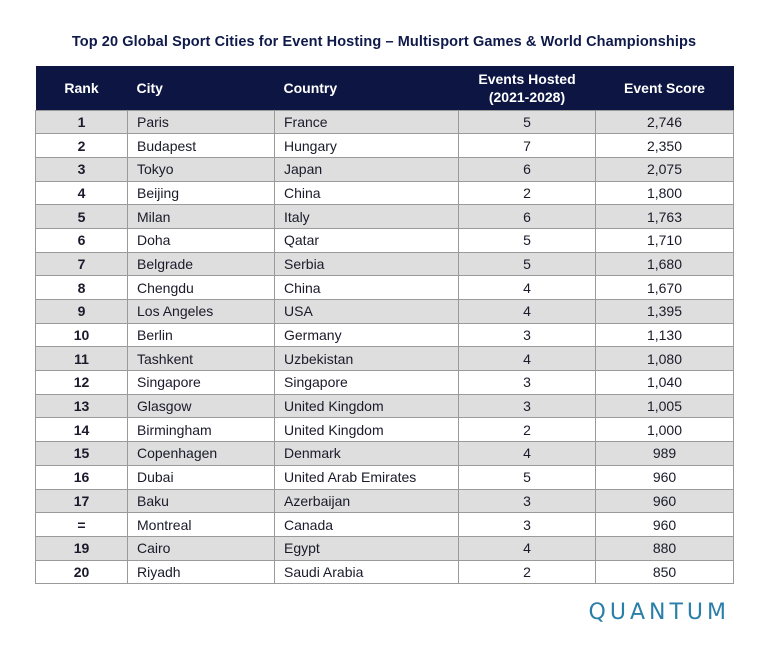 The image size is (768, 654). Describe the element at coordinates (664, 311) in the screenshot. I see `cell-event-score: 1,395` at that location.